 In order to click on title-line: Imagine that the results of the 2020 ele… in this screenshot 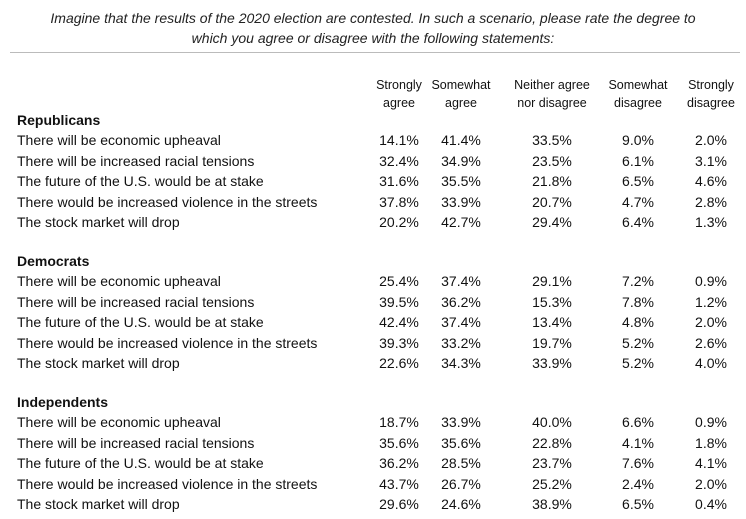, I will do `click(373, 18)`.